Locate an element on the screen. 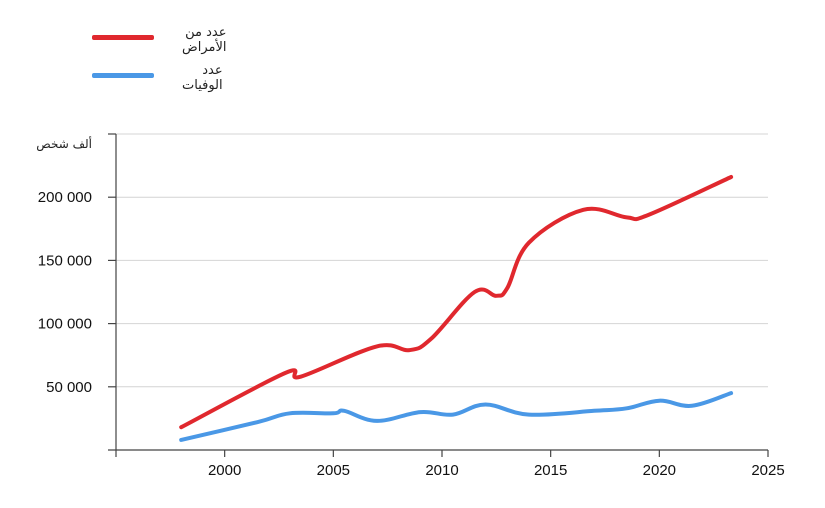  y-tick-label: 100 000 is located at coordinates (65, 324).